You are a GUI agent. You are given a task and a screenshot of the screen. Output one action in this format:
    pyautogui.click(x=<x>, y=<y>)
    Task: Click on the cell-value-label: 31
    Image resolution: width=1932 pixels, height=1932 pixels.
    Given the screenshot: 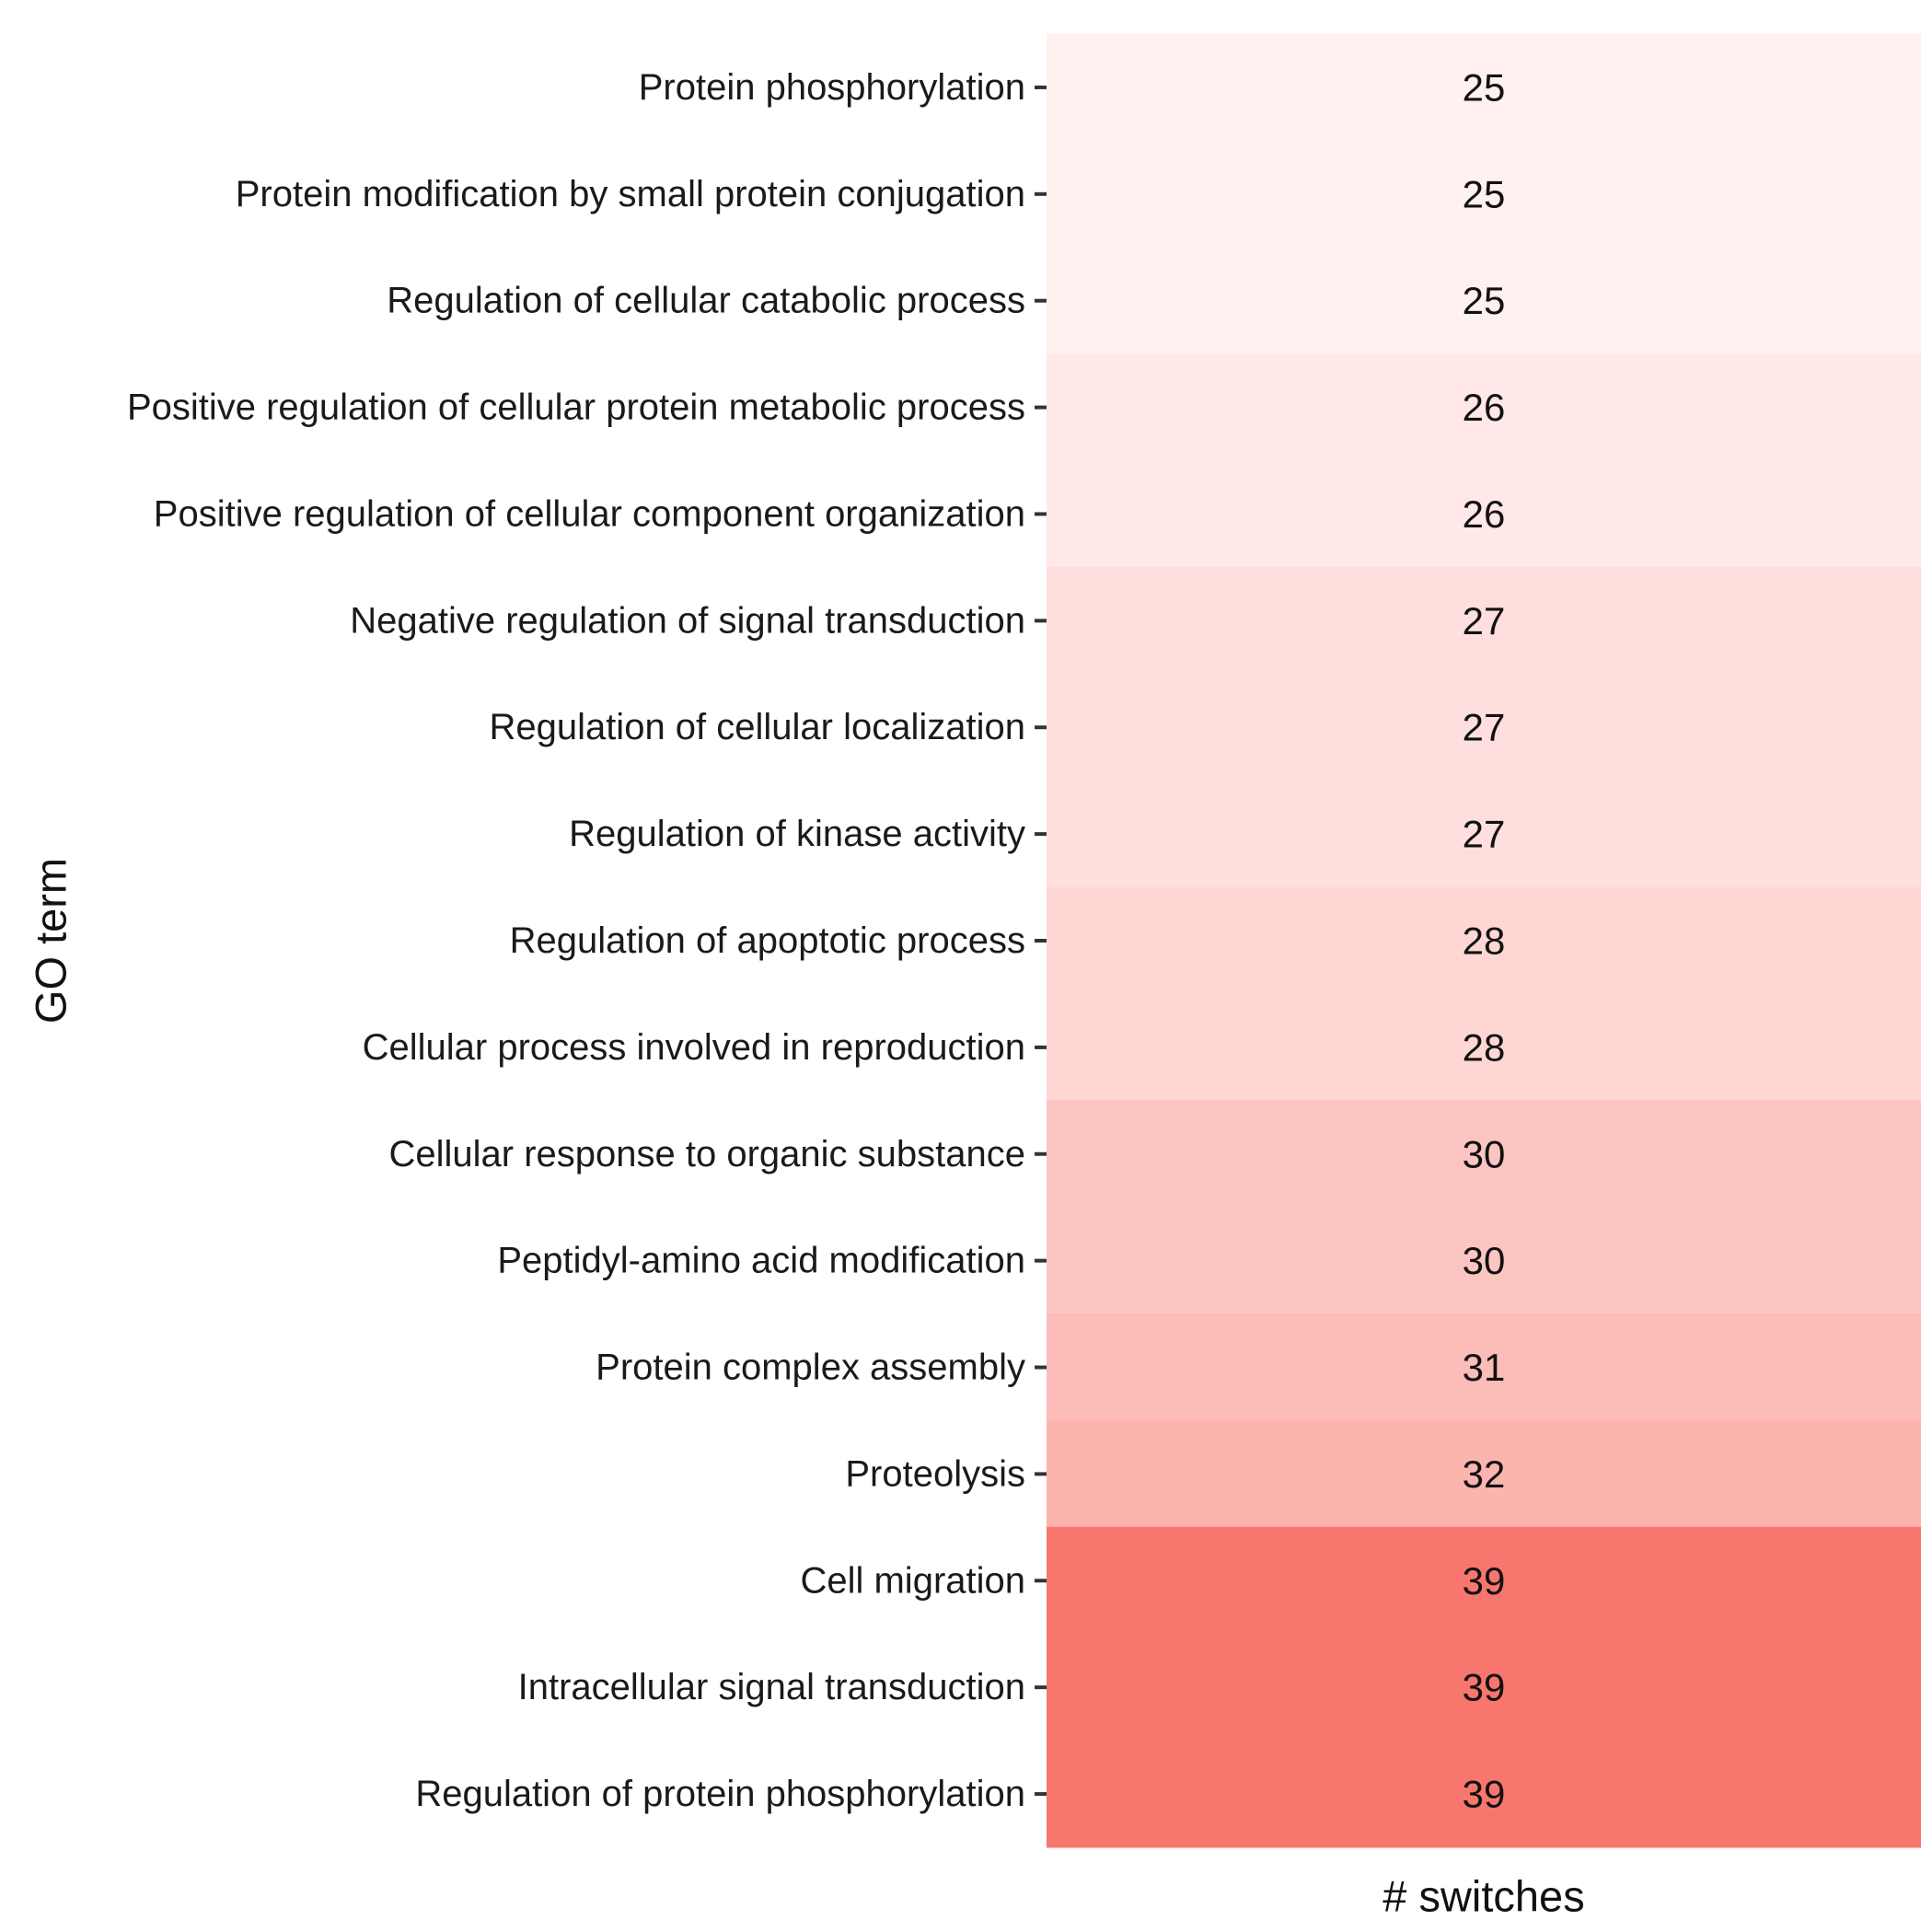 What is the action you would take?
    pyautogui.click(x=1484, y=1367)
    